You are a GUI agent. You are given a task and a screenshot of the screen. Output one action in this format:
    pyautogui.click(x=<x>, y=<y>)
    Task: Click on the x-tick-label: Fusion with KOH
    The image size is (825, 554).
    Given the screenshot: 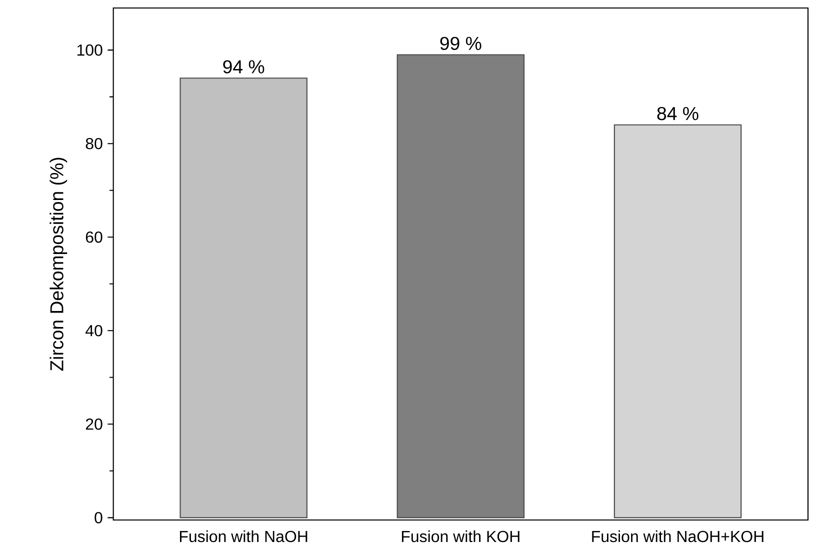 What is the action you would take?
    pyautogui.click(x=461, y=536)
    